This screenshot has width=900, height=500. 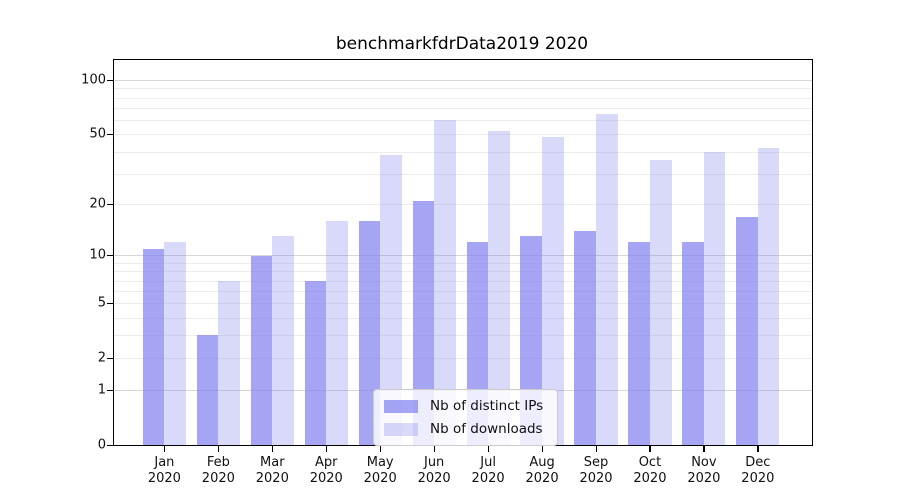 I want to click on y-axis-tick-label: 50, so click(x=97, y=134).